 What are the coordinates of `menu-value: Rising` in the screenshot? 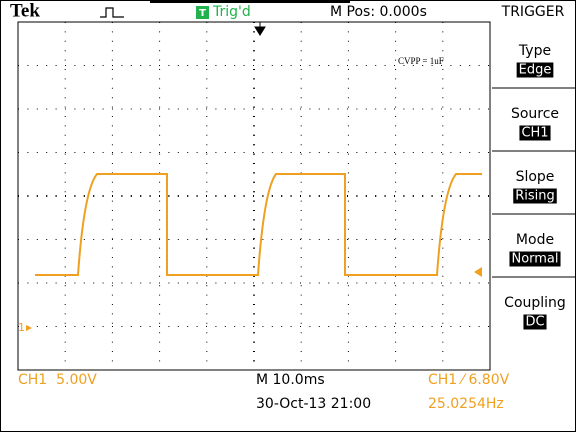 It's located at (535, 196).